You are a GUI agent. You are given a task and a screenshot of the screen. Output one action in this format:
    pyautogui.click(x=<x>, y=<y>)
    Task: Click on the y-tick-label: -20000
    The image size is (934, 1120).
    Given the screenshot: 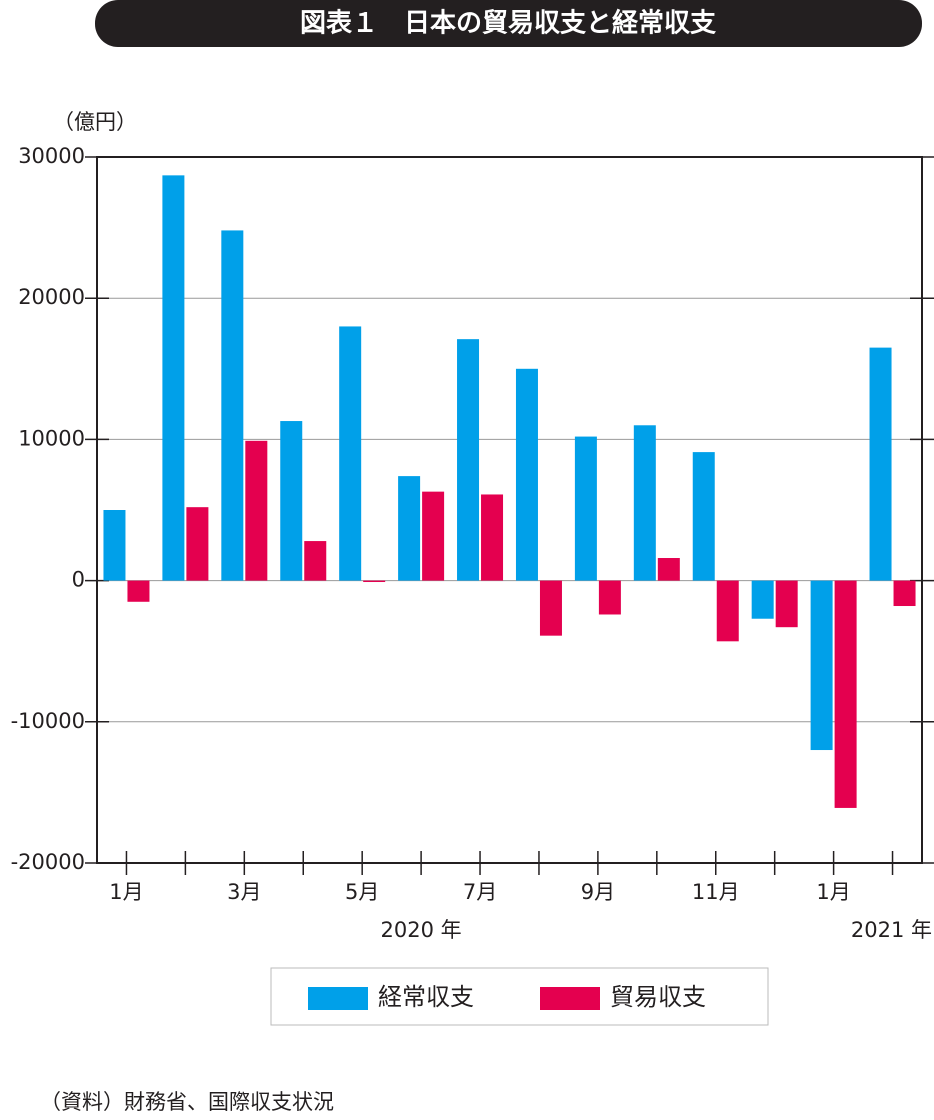 What is the action you would take?
    pyautogui.click(x=48, y=862)
    